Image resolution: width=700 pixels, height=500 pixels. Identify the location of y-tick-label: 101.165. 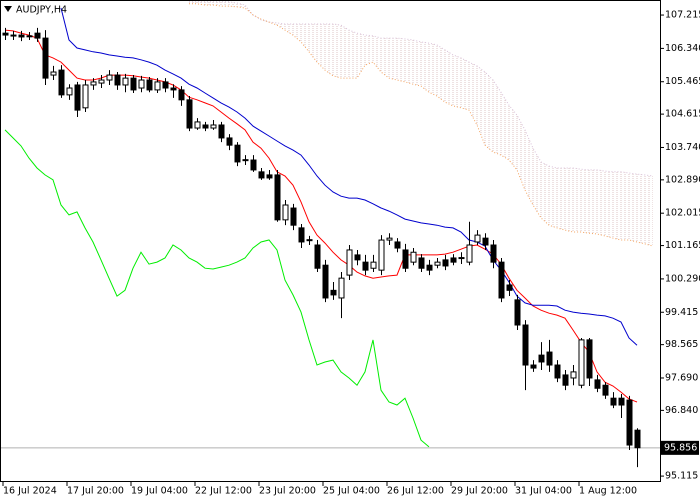
(682, 245).